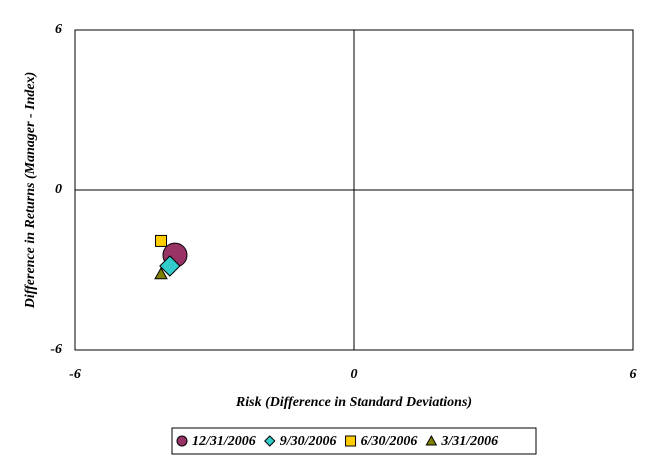 This screenshot has height=463, width=658. Describe the element at coordinates (224, 441) in the screenshot. I see `legend-label: 12/31/2006` at that location.